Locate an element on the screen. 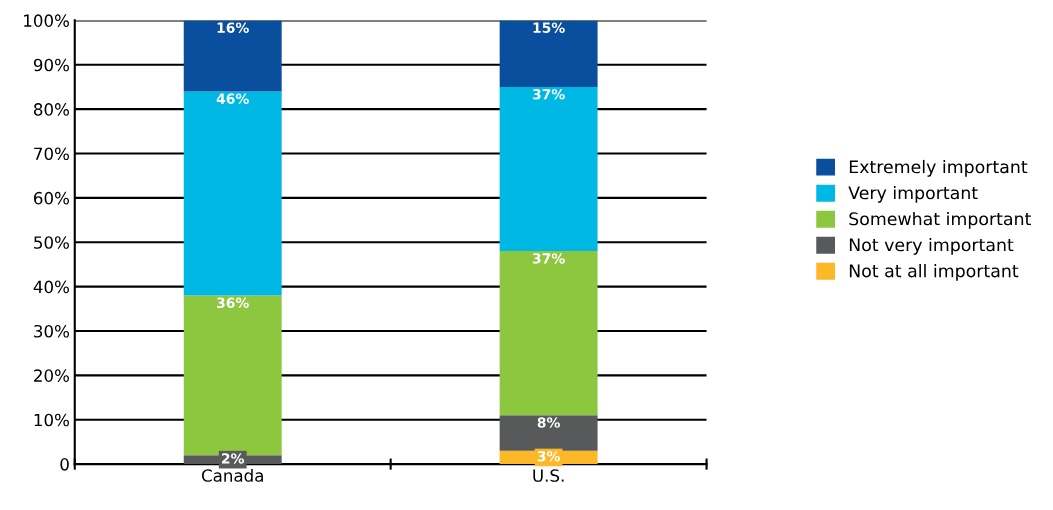  data-label: 36% is located at coordinates (233, 303).